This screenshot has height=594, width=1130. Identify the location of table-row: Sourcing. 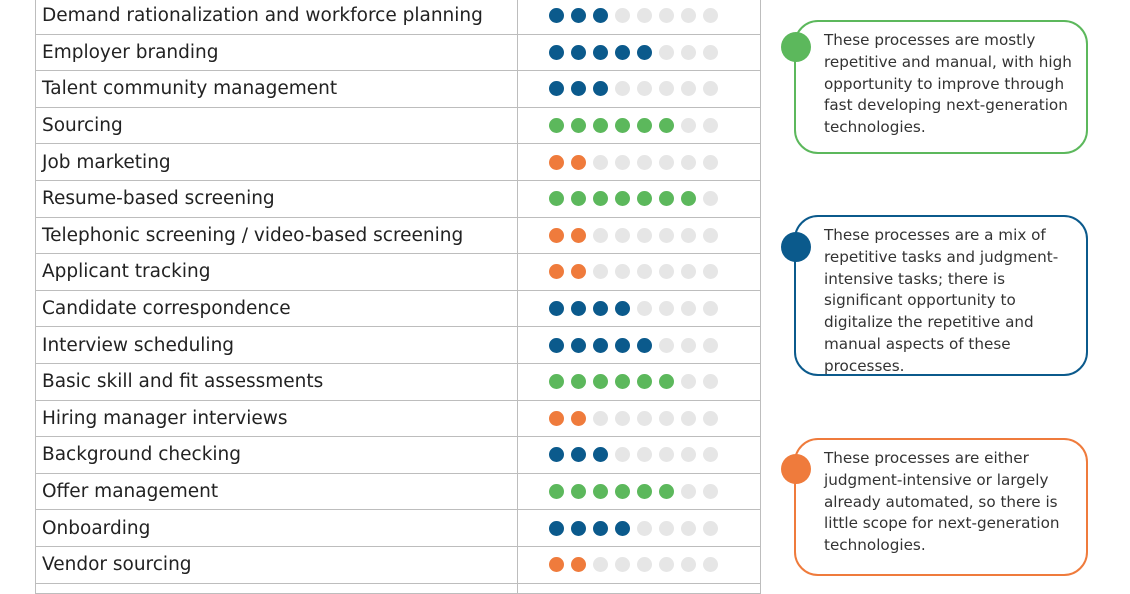
(398, 126).